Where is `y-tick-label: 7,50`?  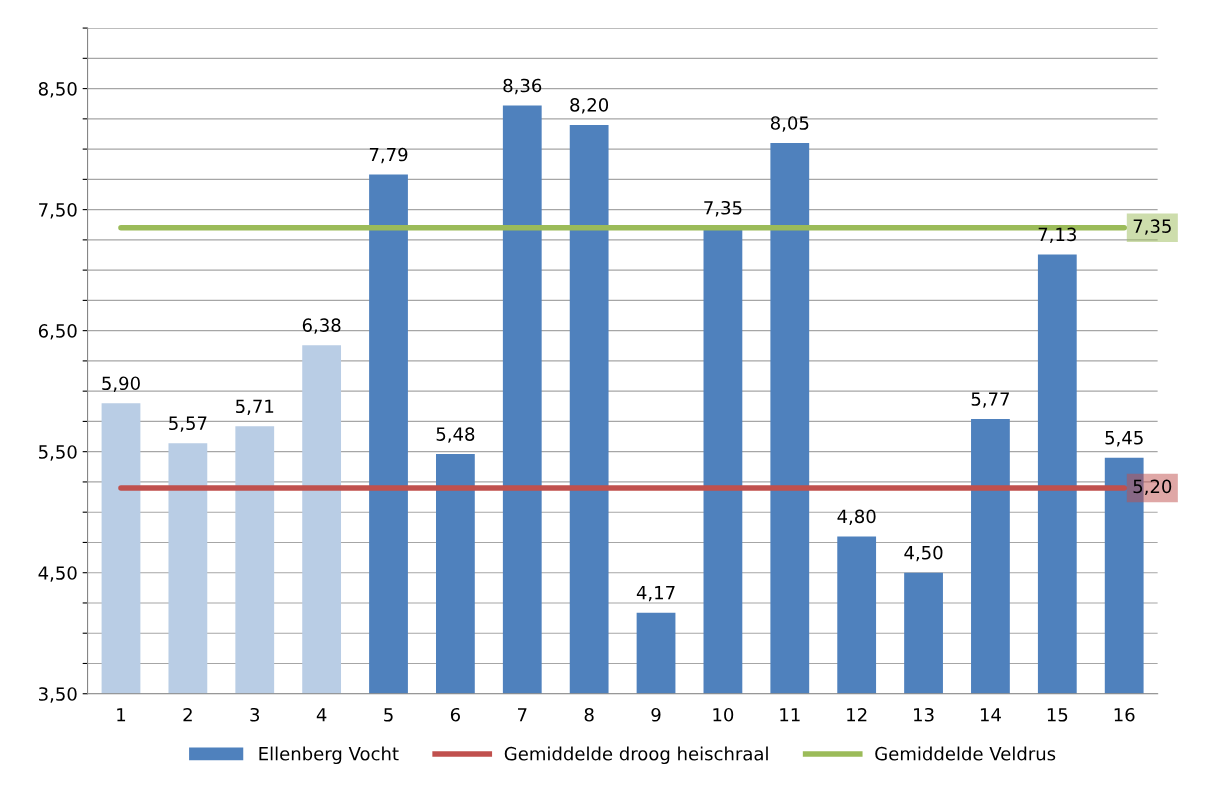
y-tick-label: 7,50 is located at coordinates (58, 211).